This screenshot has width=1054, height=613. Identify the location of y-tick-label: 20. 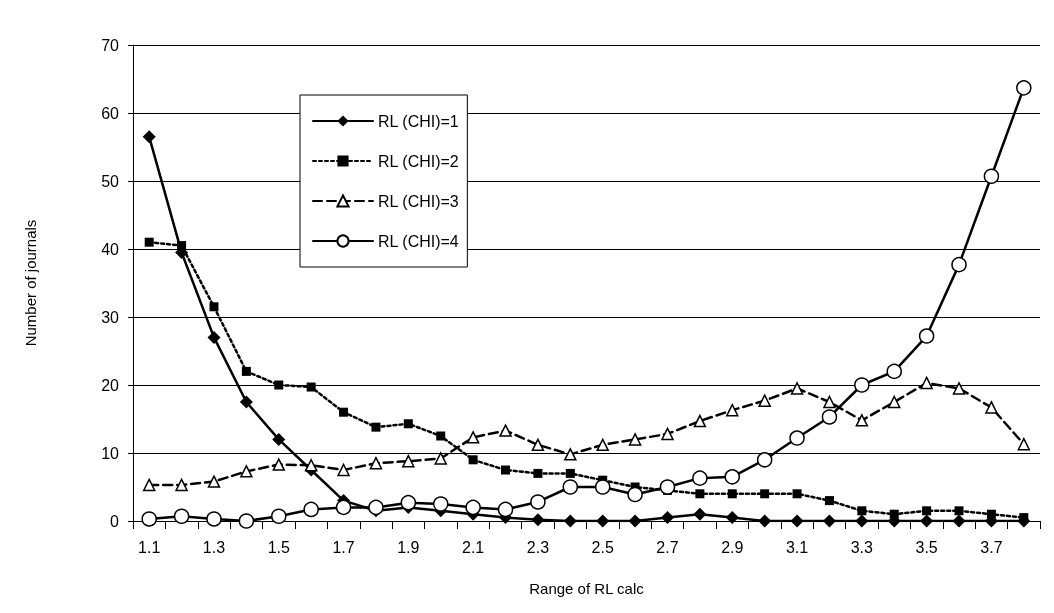
(110, 385).